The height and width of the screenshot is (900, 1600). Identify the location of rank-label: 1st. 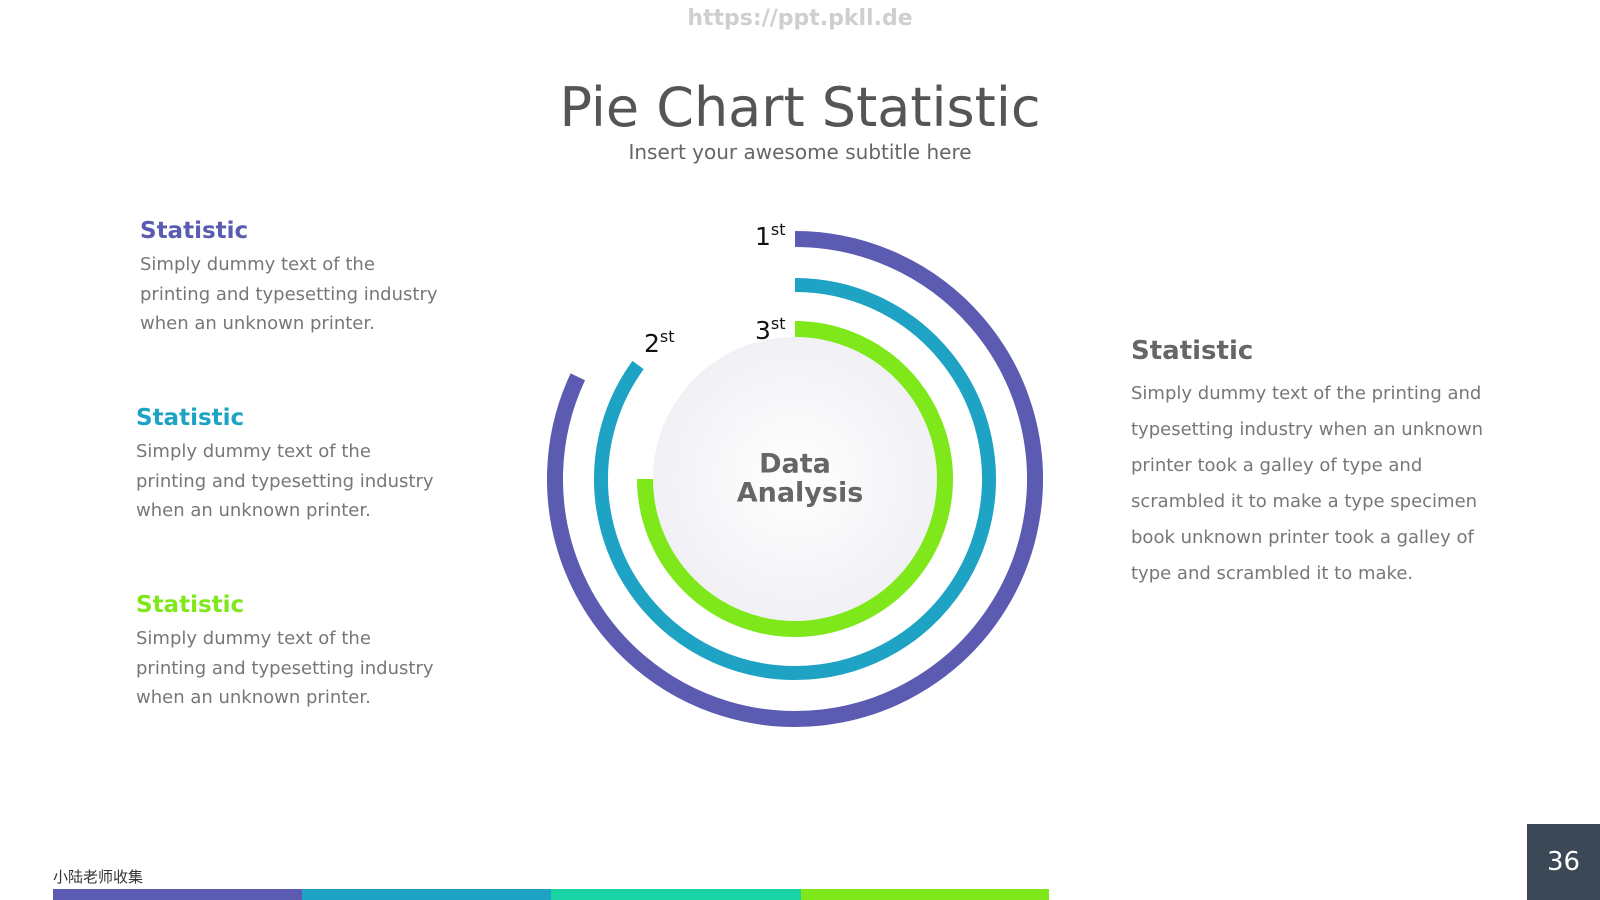
(770, 235).